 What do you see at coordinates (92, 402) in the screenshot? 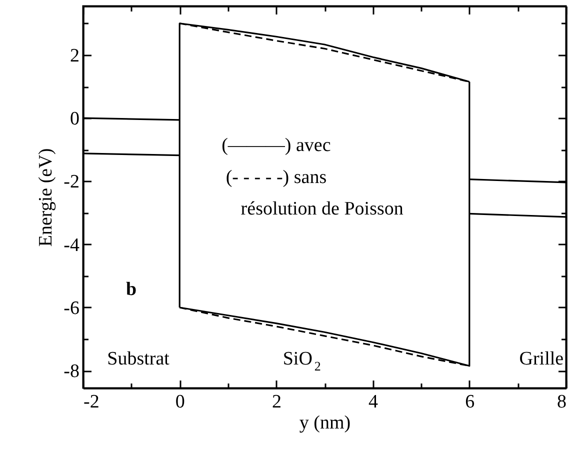
I see `x-tick-label: -2` at bounding box center [92, 402].